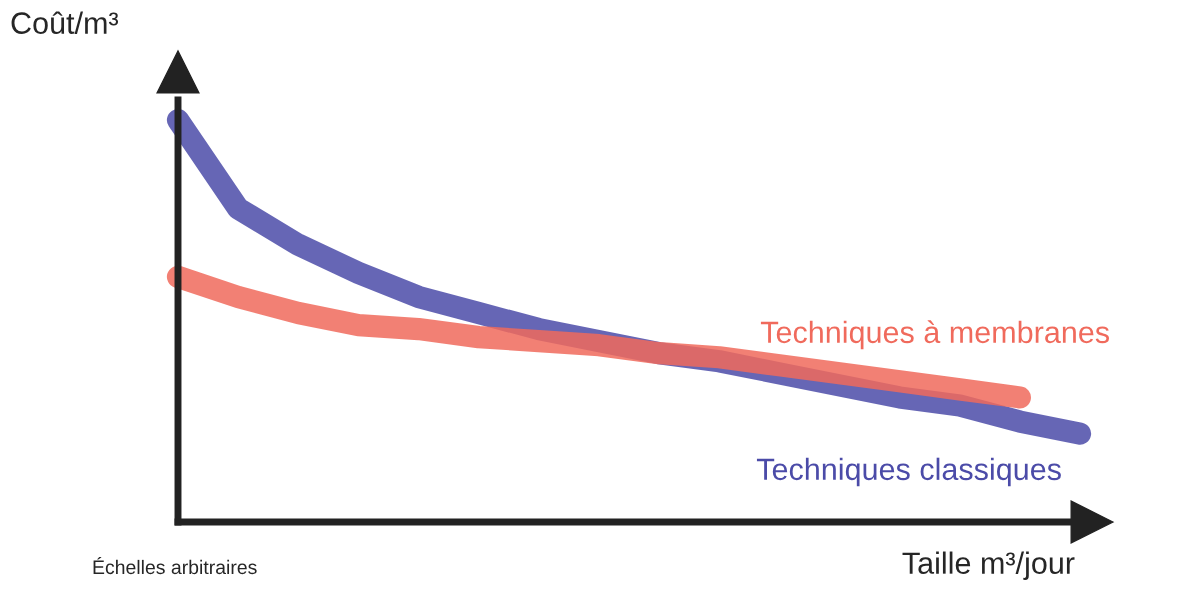  Describe the element at coordinates (934, 335) in the screenshot. I see `series-label: Techniques à membranes` at that location.